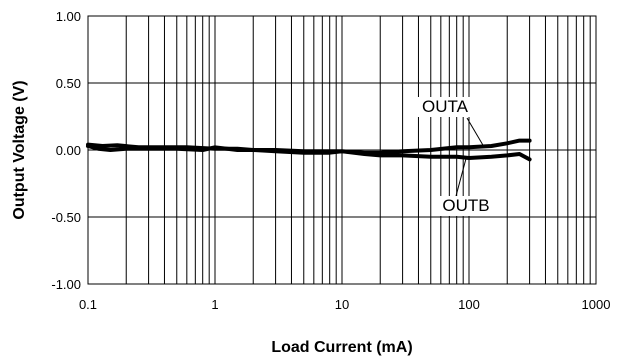 Image resolution: width=624 pixels, height=362 pixels. I want to click on series-group, so click(309, 150).